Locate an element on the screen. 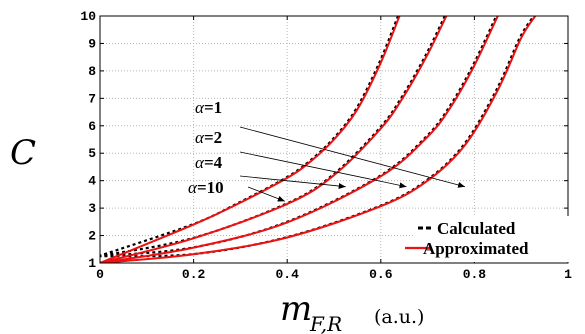 The height and width of the screenshot is (334, 585). annotations: α=1 α=2 α=4 α=10 is located at coordinates (327, 150).